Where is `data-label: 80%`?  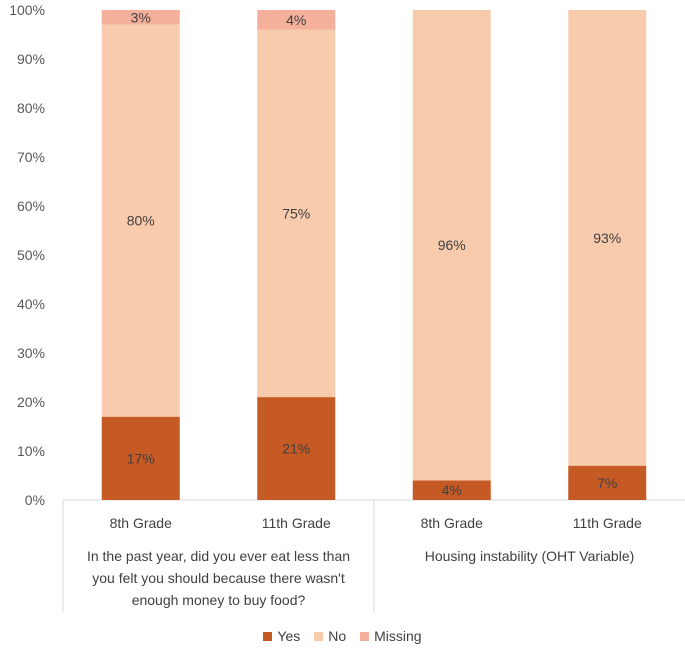
data-label: 80% is located at coordinates (141, 221).